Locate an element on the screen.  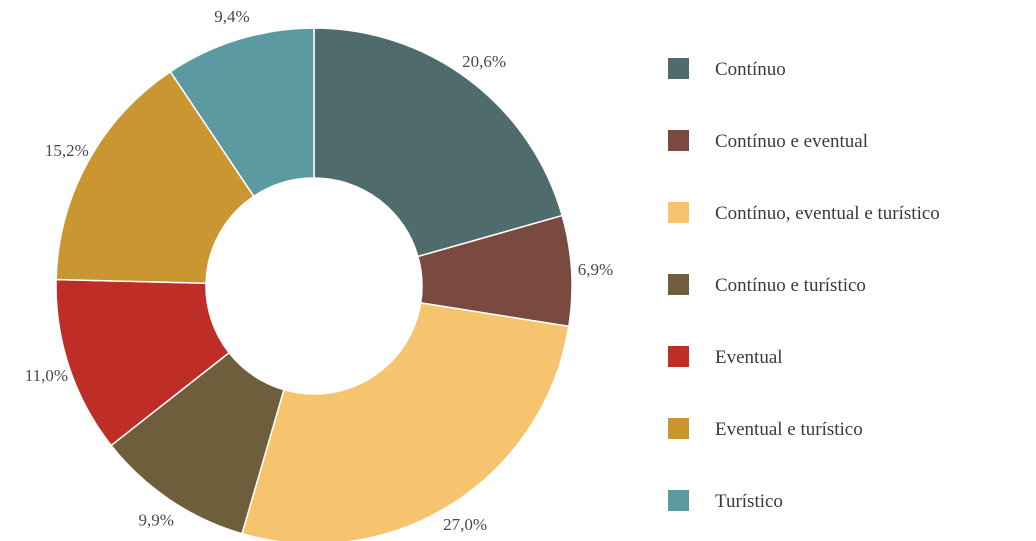
slice-label-7: 9,4% is located at coordinates (231, 16).